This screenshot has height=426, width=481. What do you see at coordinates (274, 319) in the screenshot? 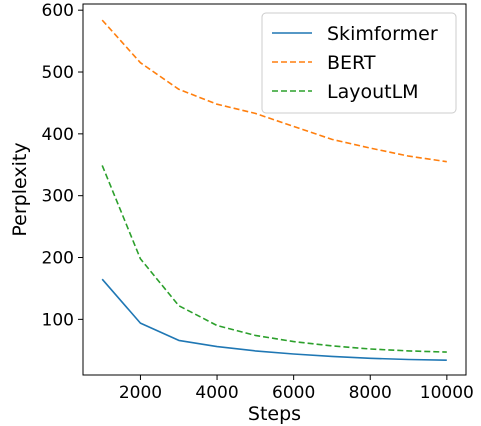
I see `series-line-skimformer` at bounding box center [274, 319].